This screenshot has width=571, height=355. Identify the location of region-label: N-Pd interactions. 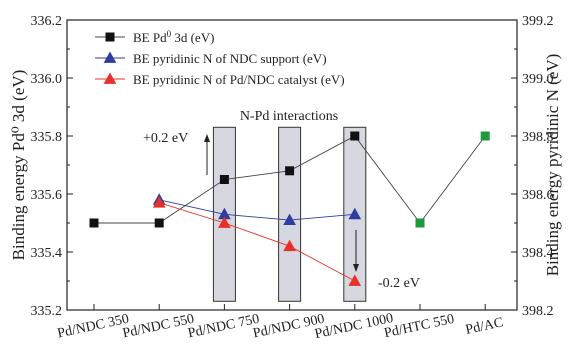
(289, 116).